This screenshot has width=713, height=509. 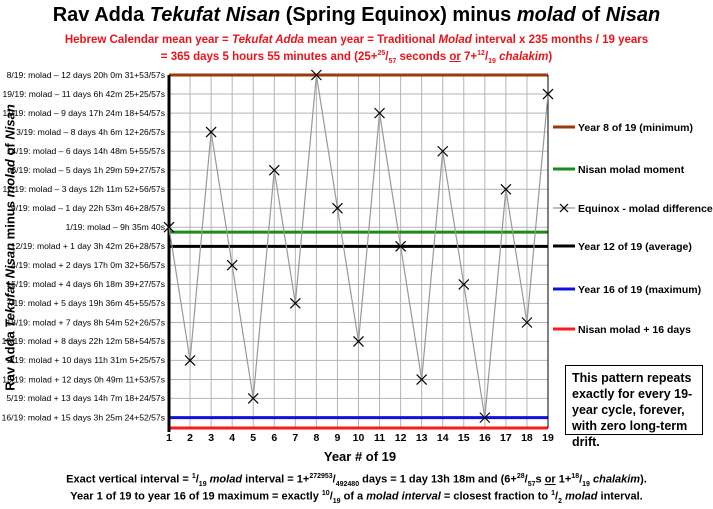 What do you see at coordinates (401, 438) in the screenshot?
I see `x-tick-label: 12` at bounding box center [401, 438].